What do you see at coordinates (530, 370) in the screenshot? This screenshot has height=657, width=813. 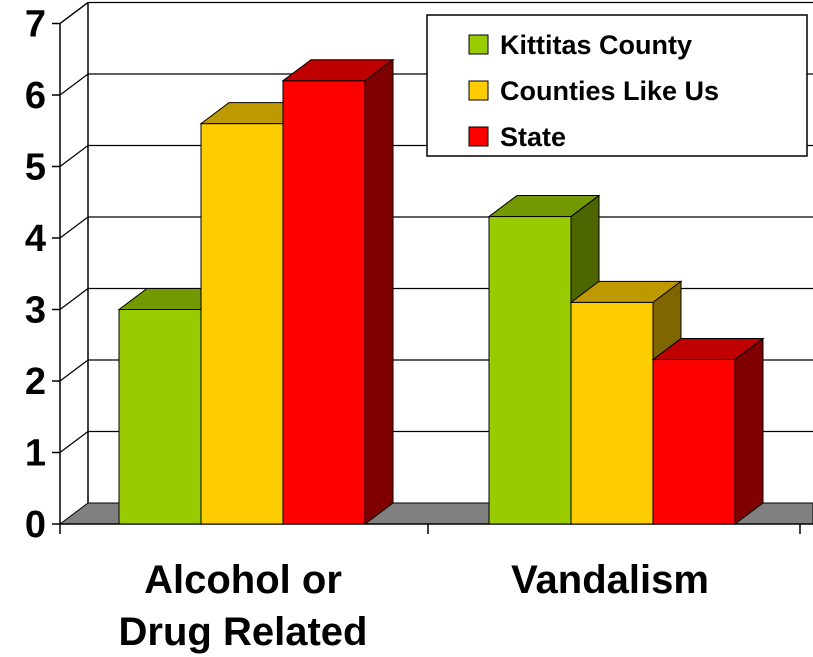 I see `bar-kittitas-county-vandalism` at bounding box center [530, 370].